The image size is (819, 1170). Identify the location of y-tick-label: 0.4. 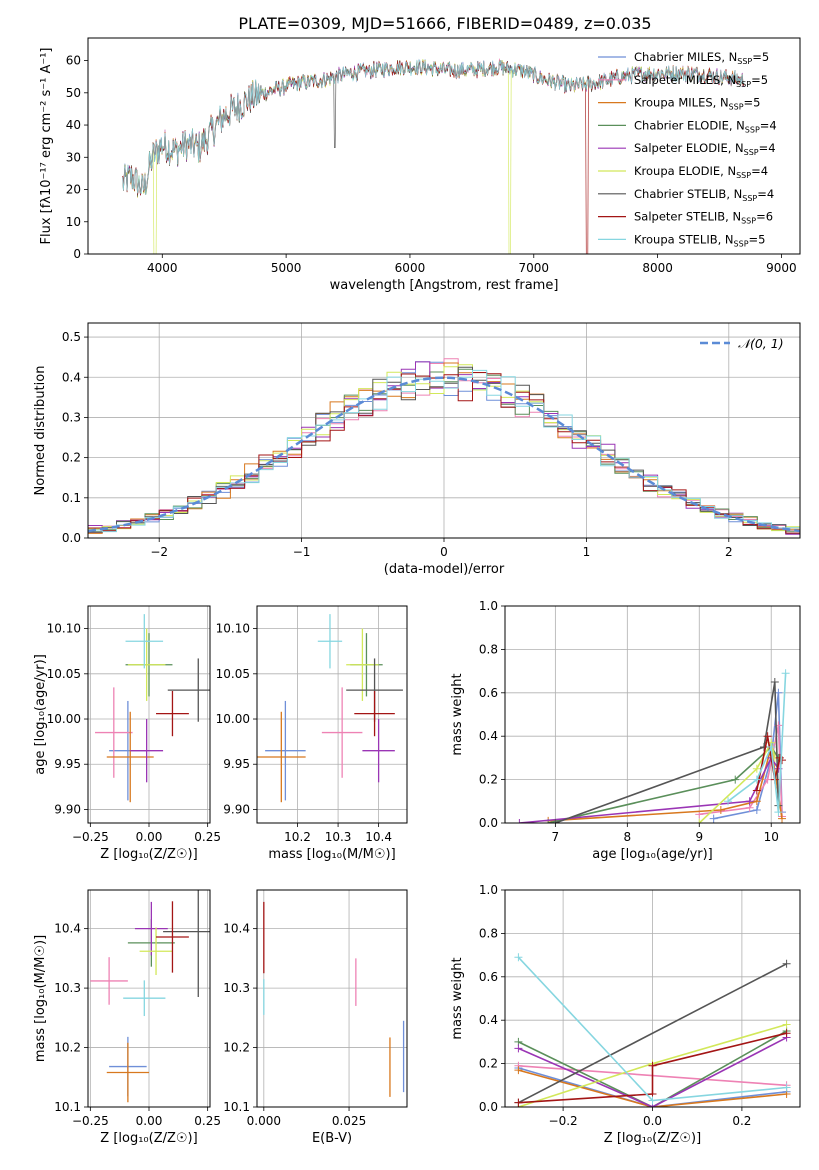
(71, 377).